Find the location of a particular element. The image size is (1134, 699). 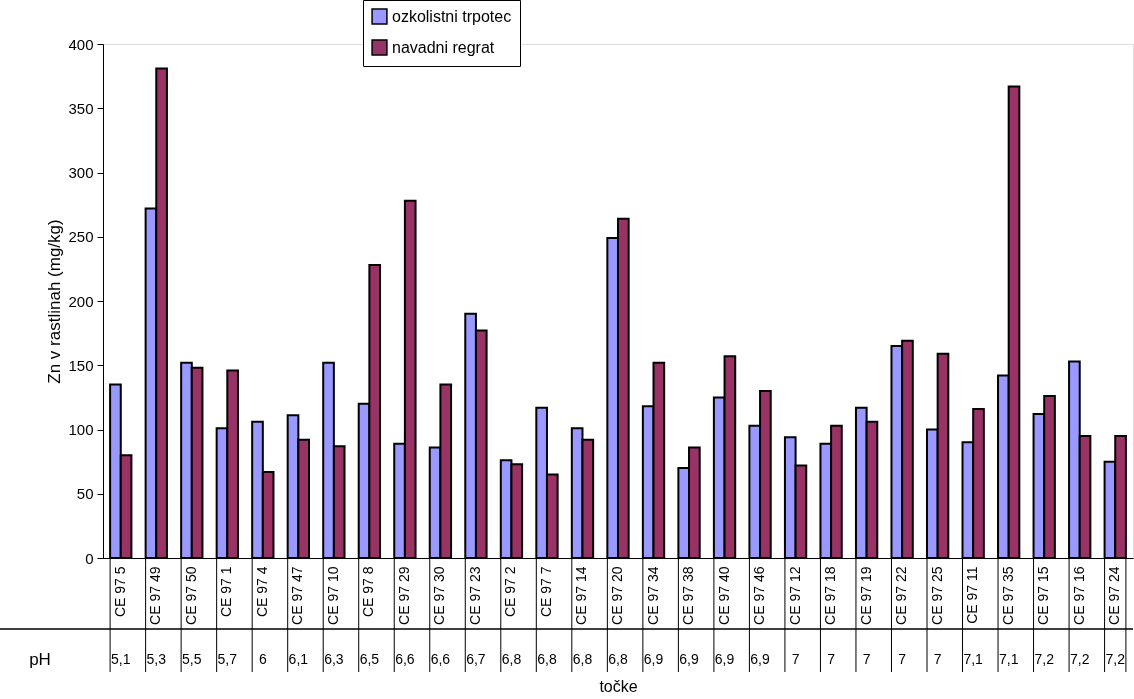

text: 5,5 is located at coordinates (192, 659).